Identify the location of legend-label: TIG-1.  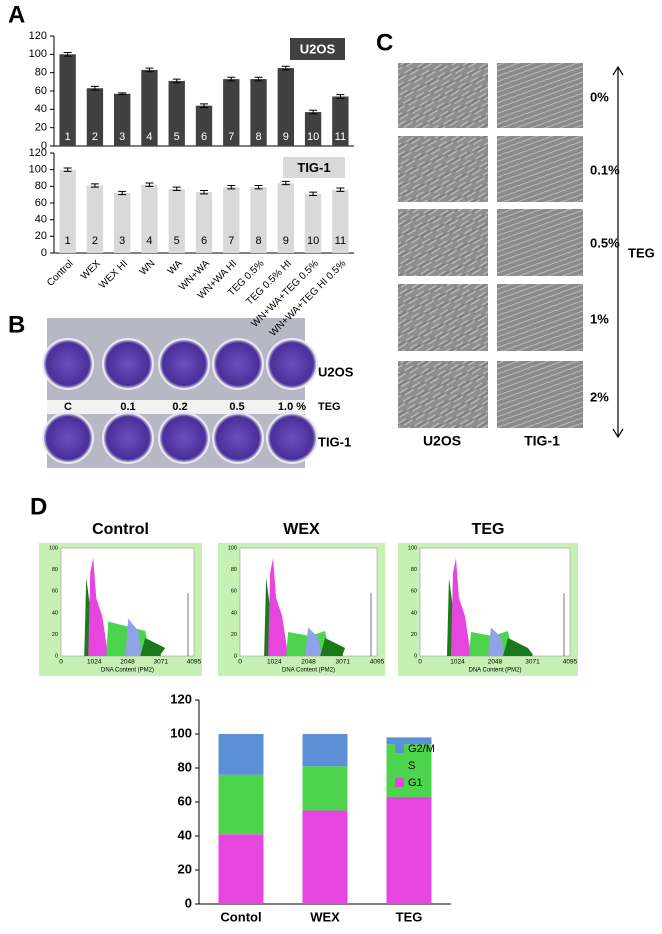
(313, 167).